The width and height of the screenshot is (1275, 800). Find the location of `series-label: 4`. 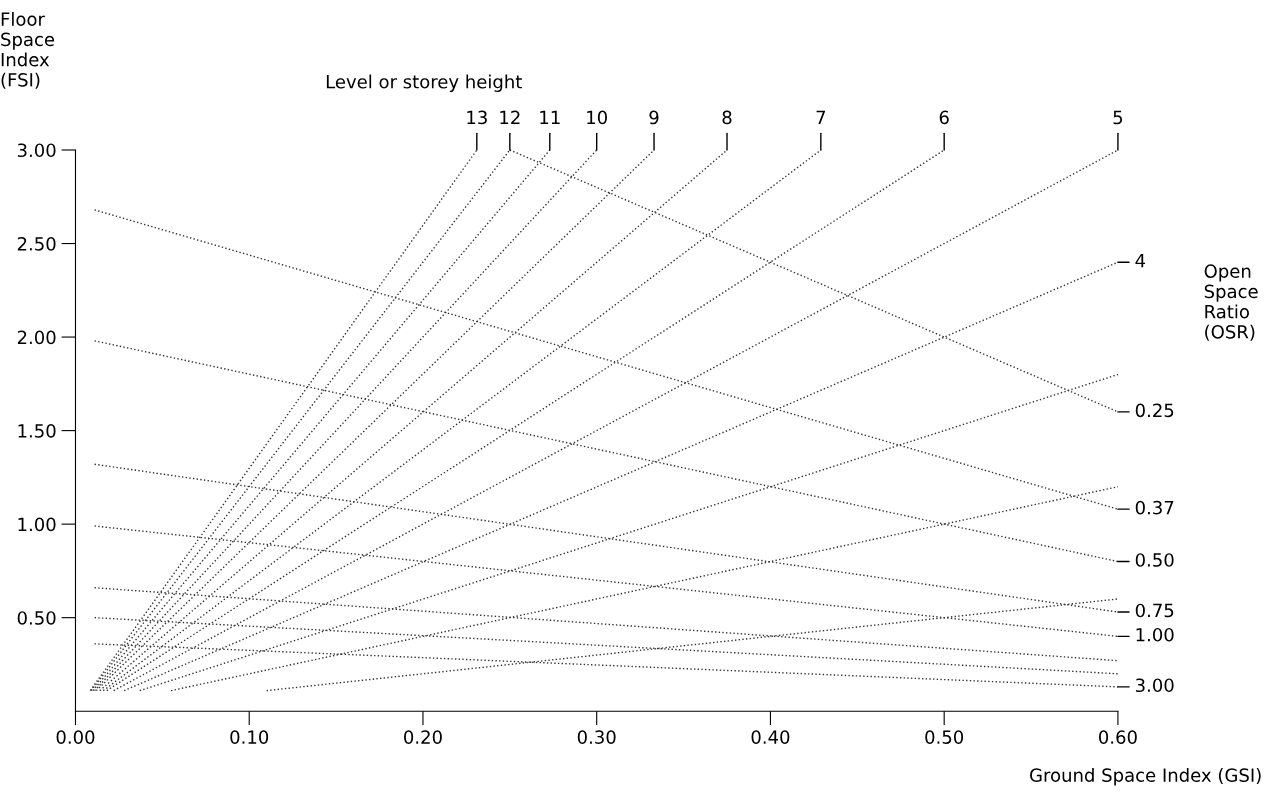

series-label: 4 is located at coordinates (1140, 261).